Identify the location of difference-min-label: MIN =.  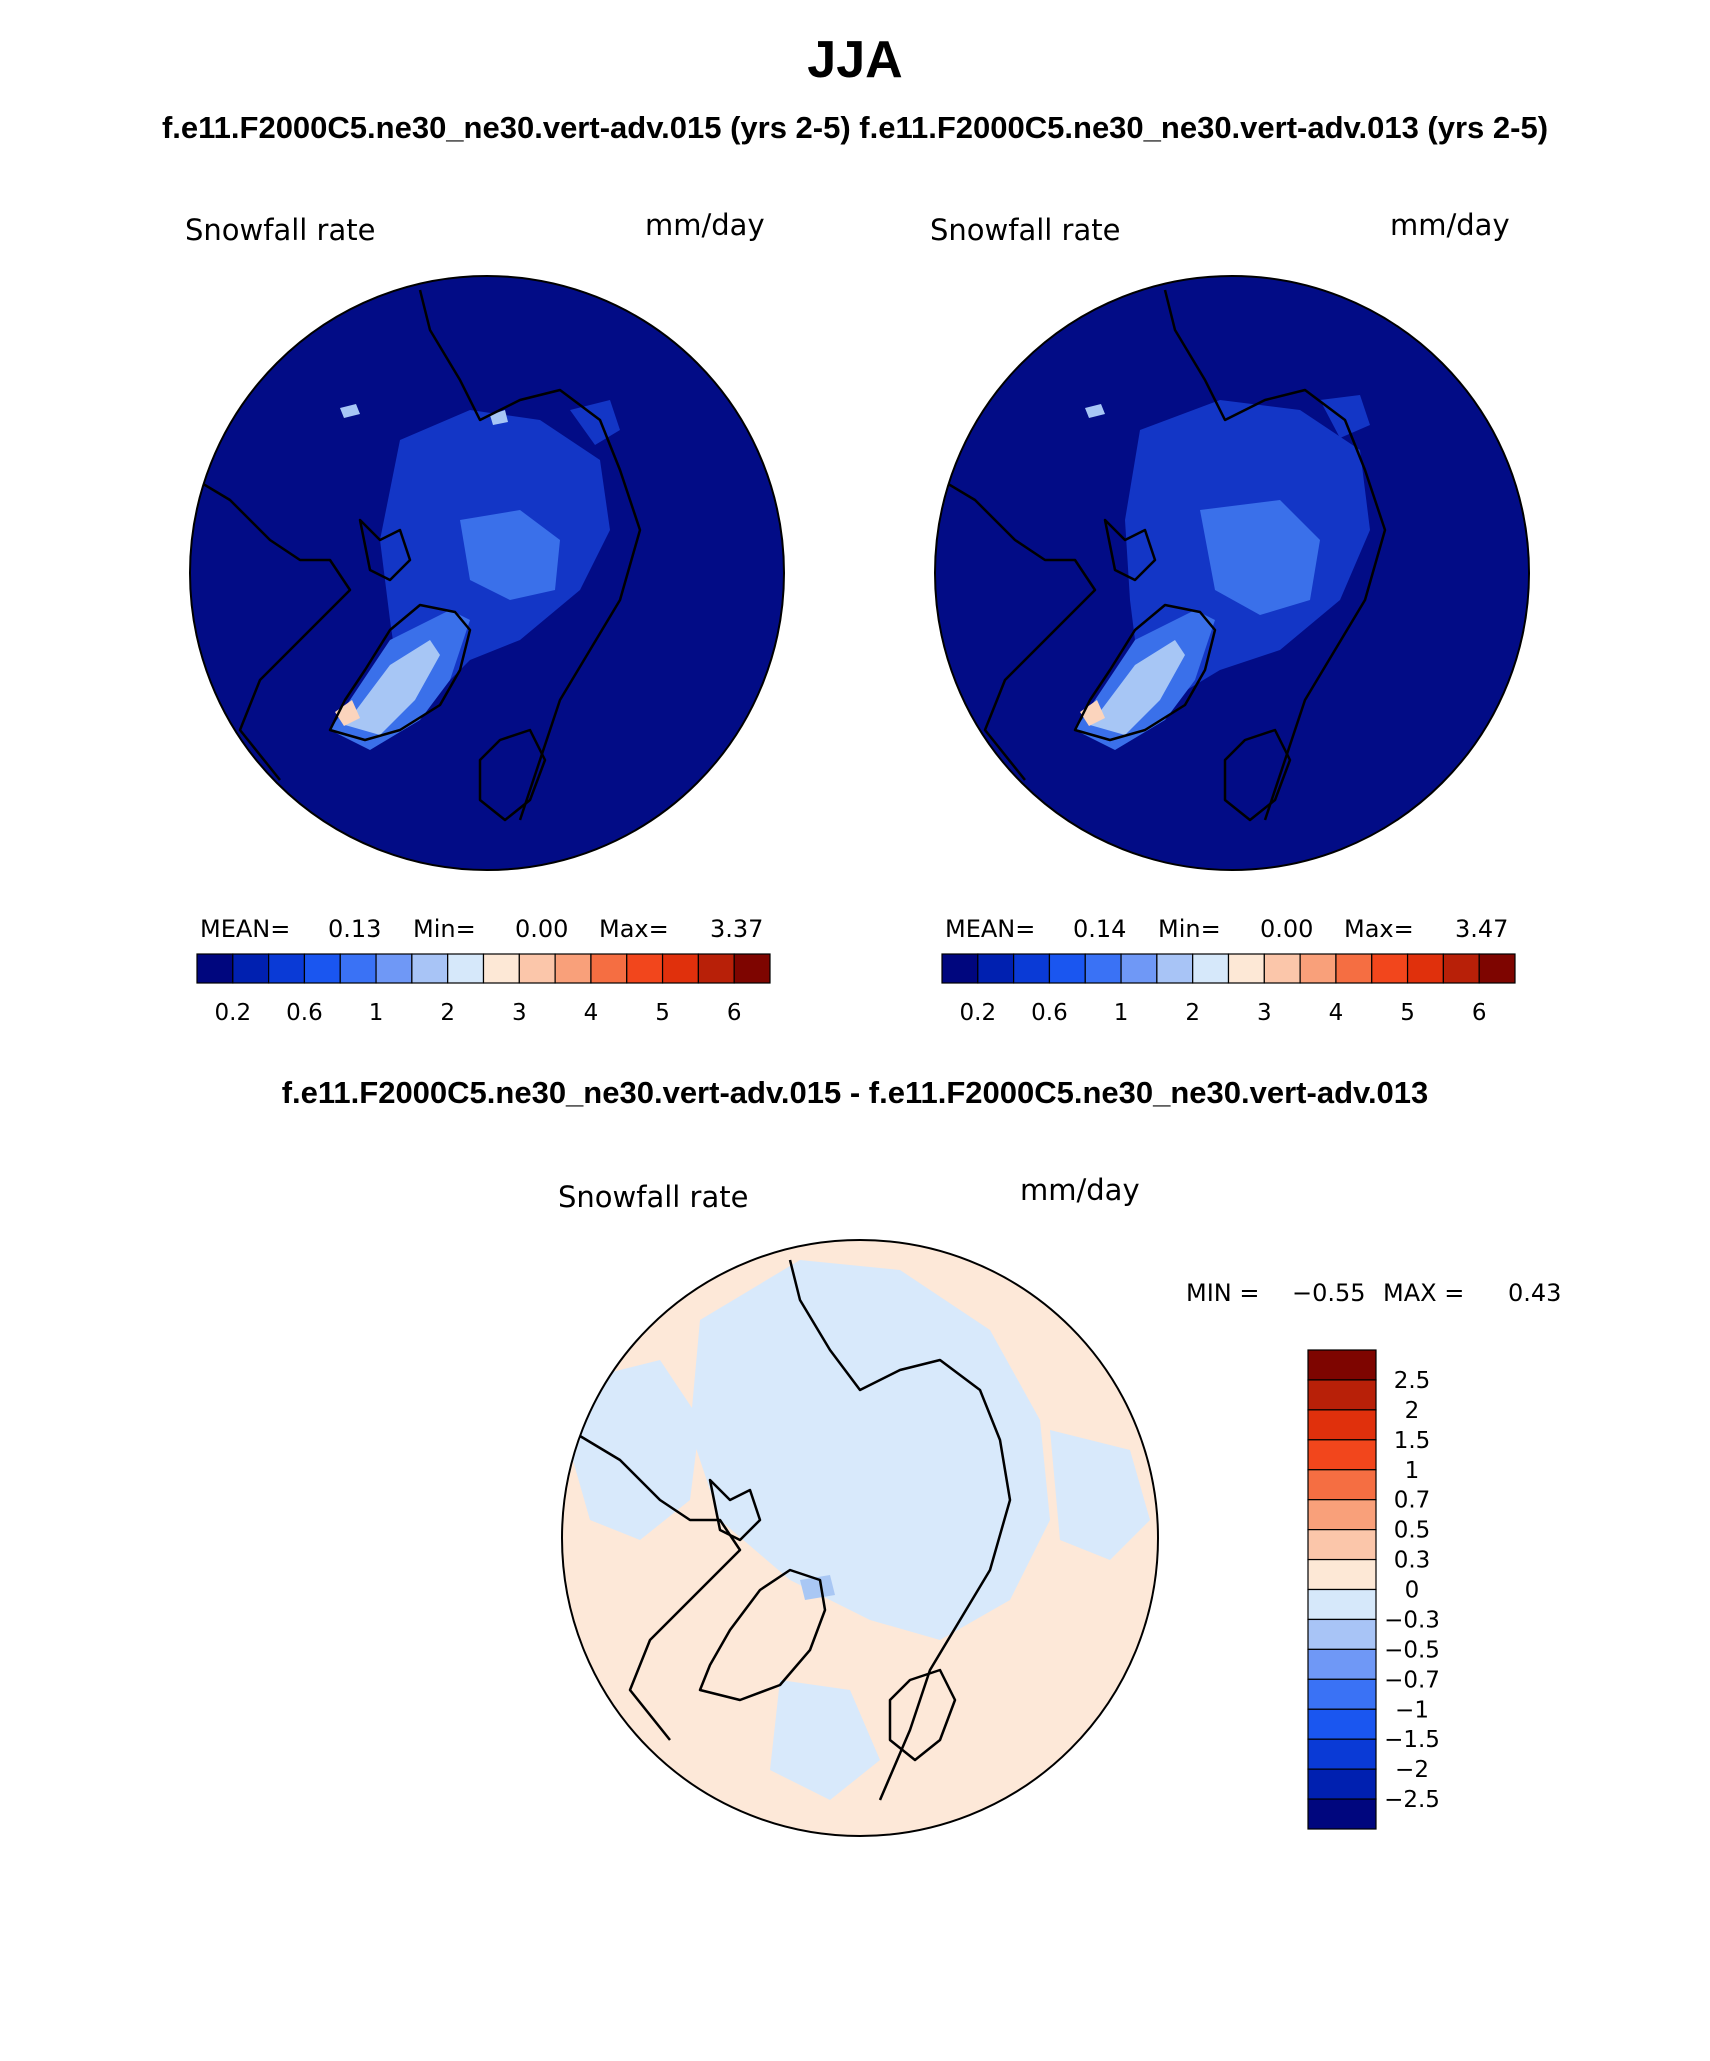
(1222, 1293).